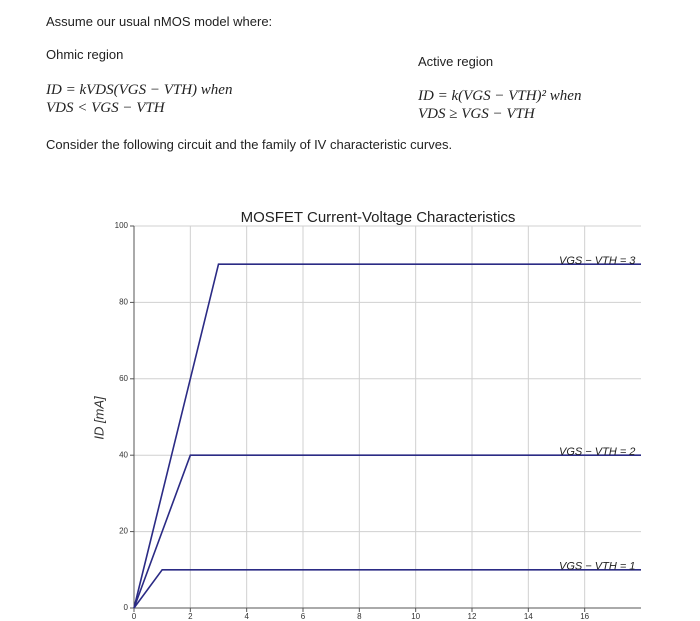  Describe the element at coordinates (126, 607) in the screenshot. I see `y-tick-label: 0` at that location.